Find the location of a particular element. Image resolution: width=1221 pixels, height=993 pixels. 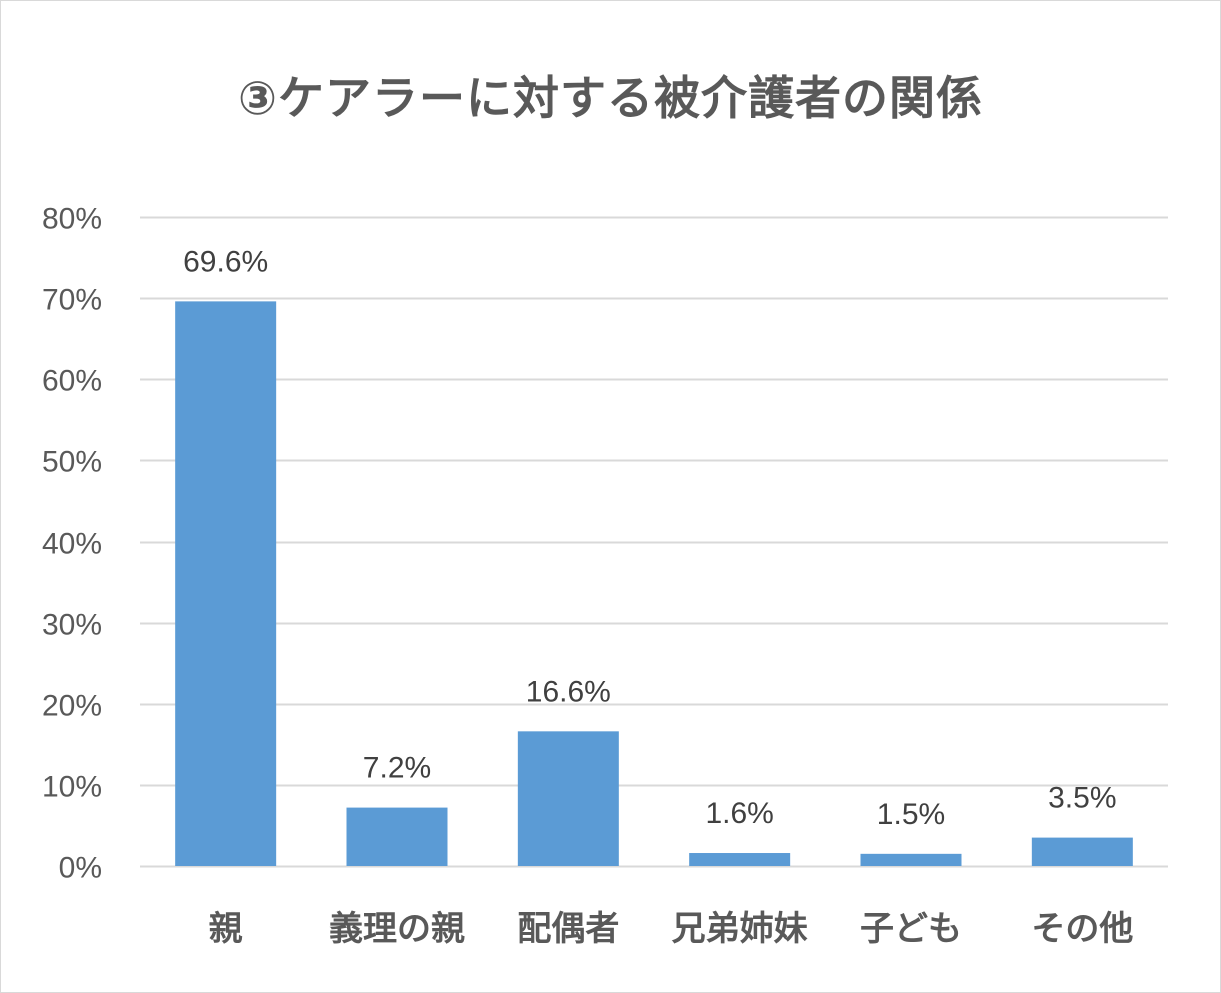

y-tick-label: 80% is located at coordinates (72, 219).